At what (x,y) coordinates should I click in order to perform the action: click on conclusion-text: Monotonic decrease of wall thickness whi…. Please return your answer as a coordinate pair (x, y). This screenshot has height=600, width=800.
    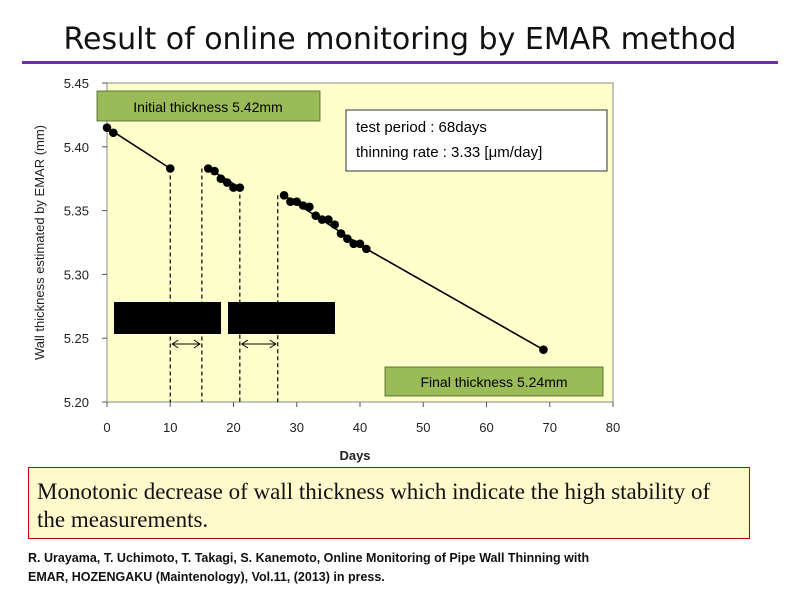
    Looking at the image, I should click on (374, 505).